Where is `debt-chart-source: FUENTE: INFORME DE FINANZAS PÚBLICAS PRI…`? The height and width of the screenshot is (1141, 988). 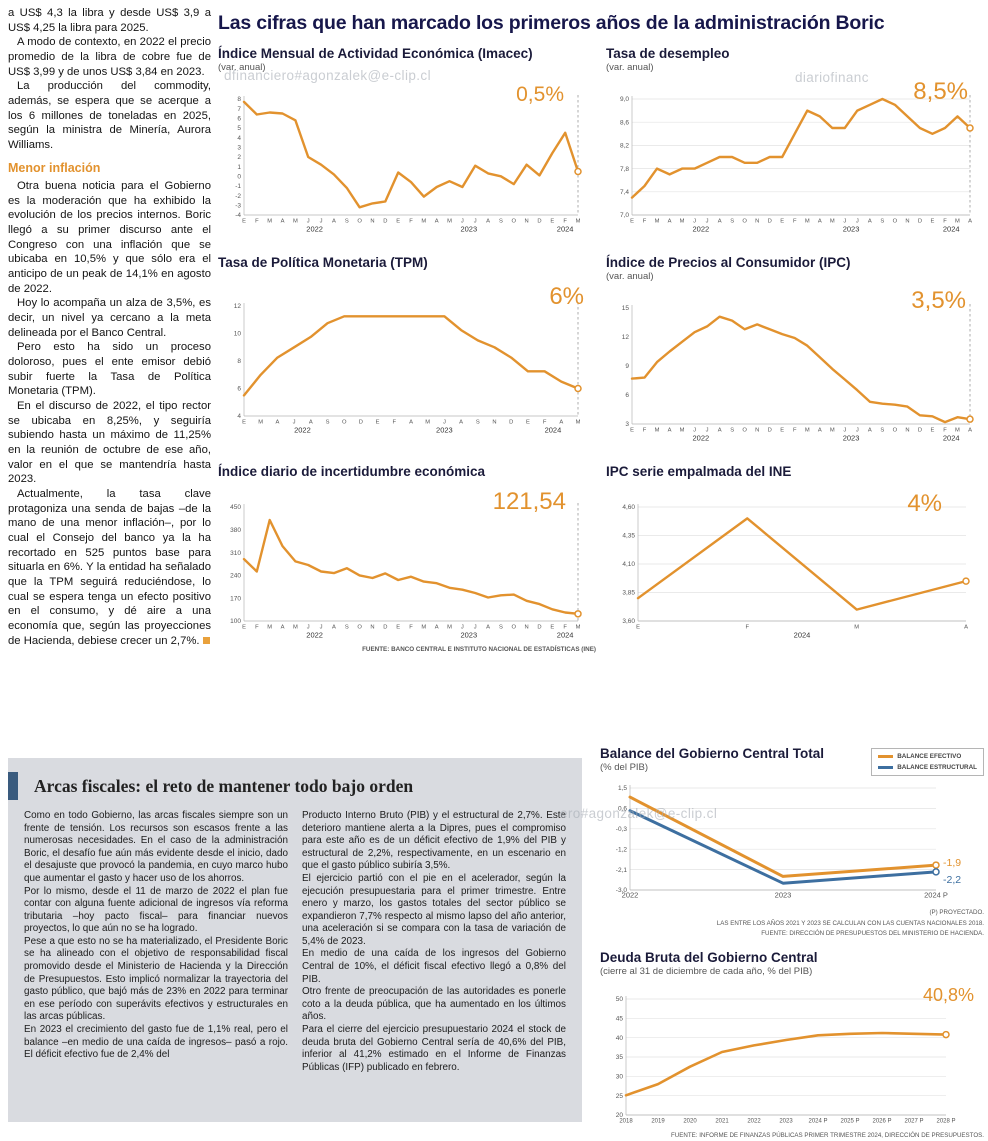 debt-chart-source: FUENTE: INFORME DE FINANZAS PÚBLICAS PRI… is located at coordinates (792, 1136).